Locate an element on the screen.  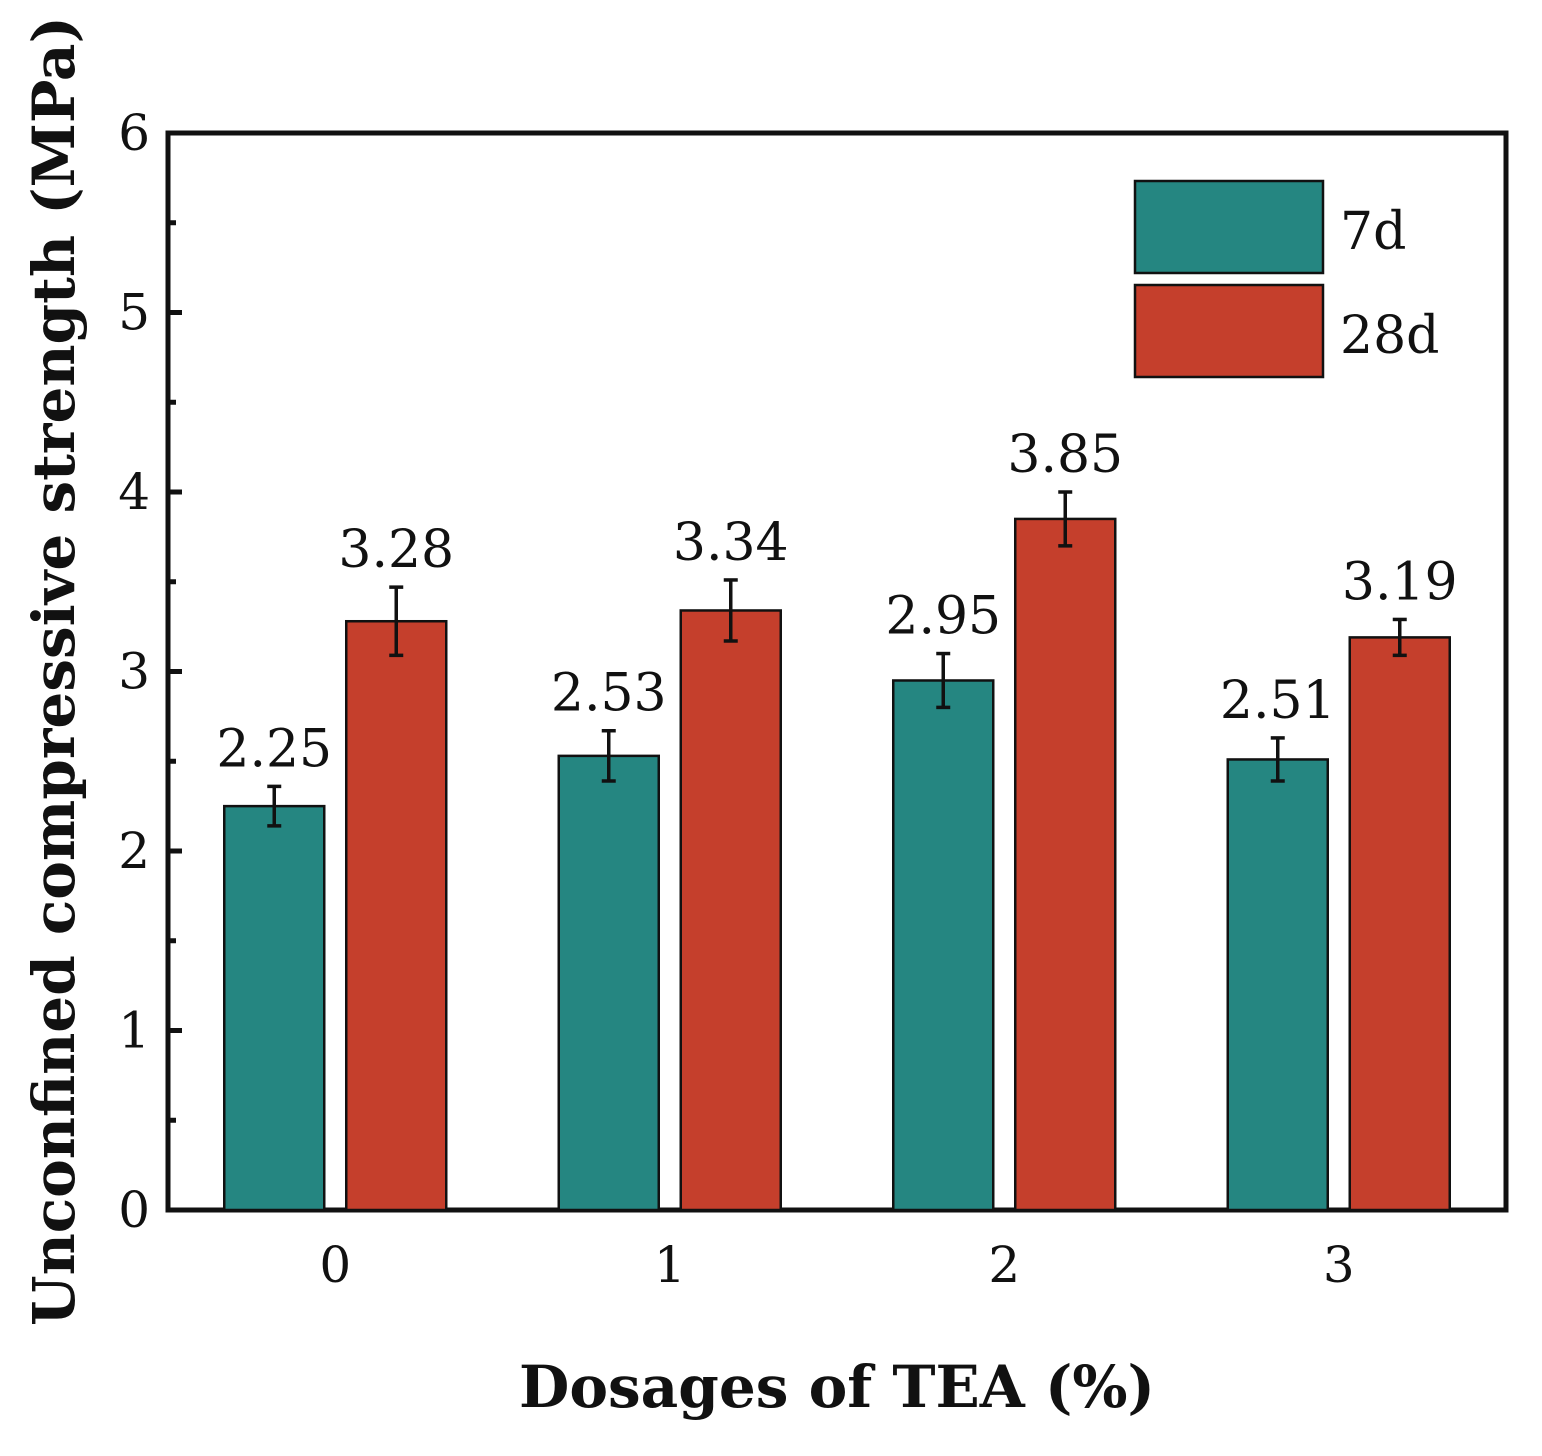
x-tick-label: 1 is located at coordinates (670, 1265).